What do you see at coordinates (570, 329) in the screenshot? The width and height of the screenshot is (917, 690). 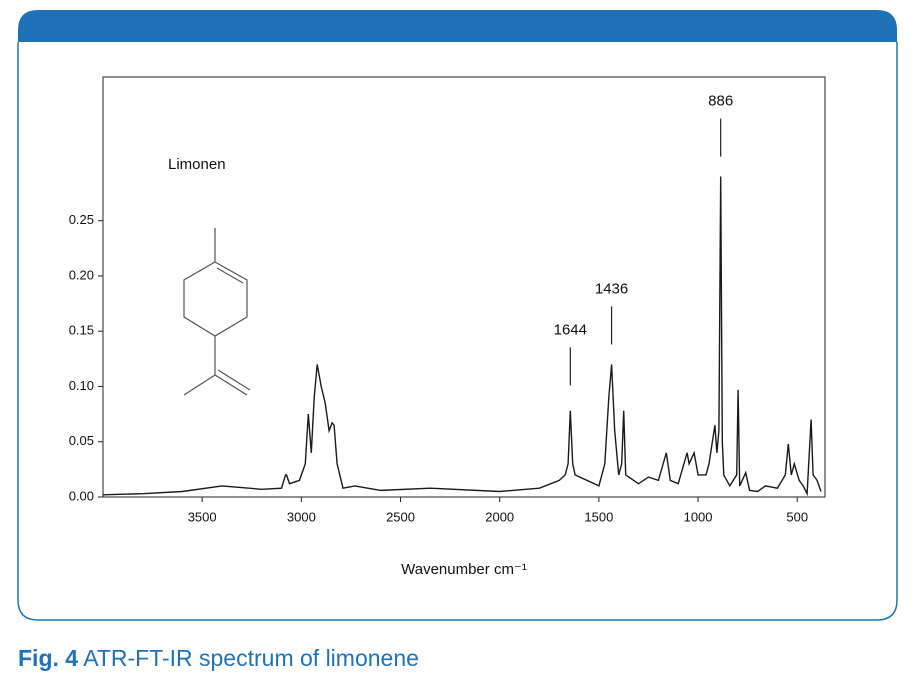 I see `annotation-label: 1644` at bounding box center [570, 329].